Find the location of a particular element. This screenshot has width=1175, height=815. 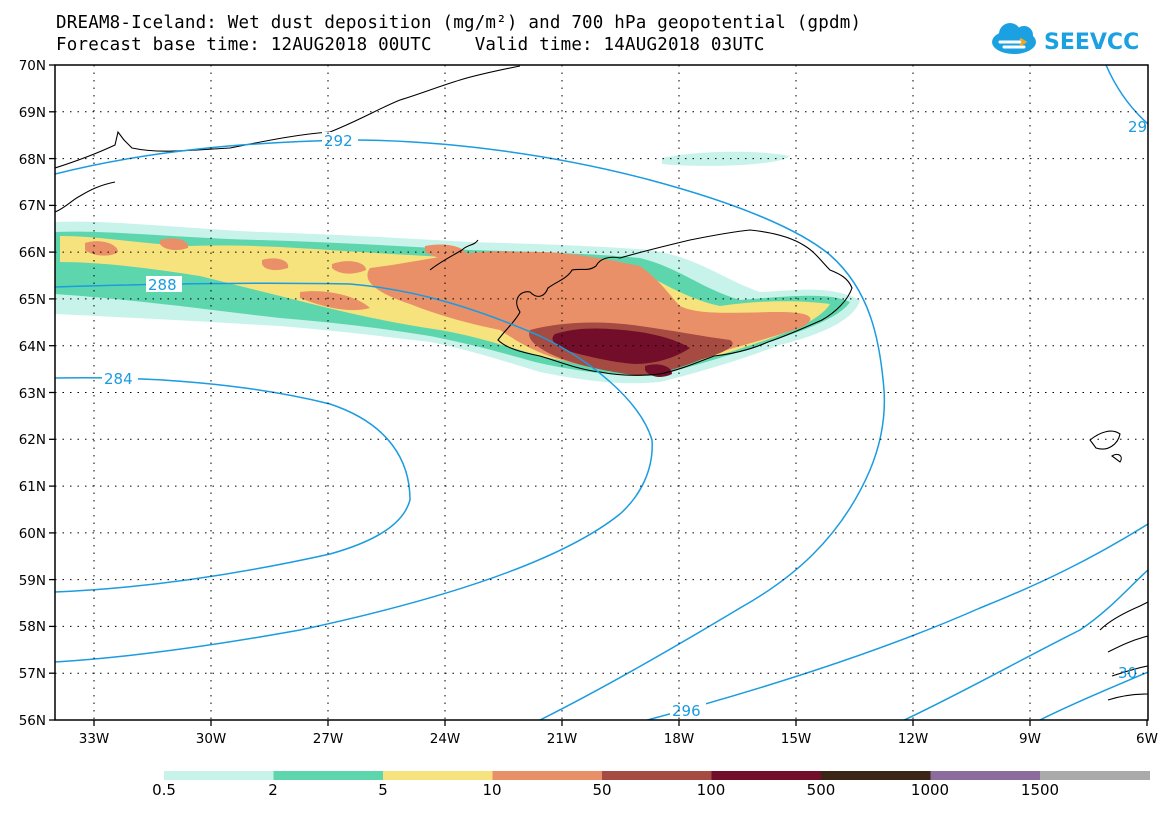

coastline-faroe is located at coordinates (1105, 440).